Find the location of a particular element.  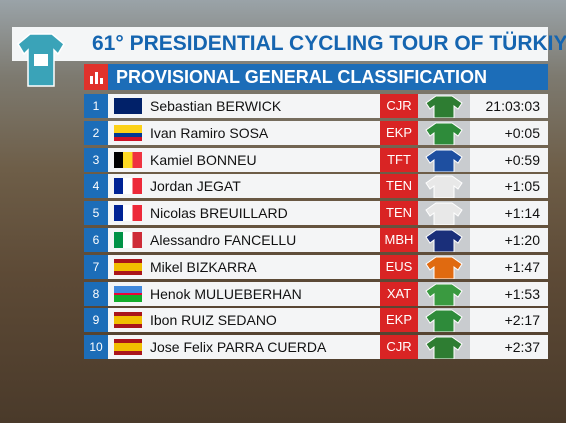

rider-name: Henok MULUEBERHAN is located at coordinates (244, 293).